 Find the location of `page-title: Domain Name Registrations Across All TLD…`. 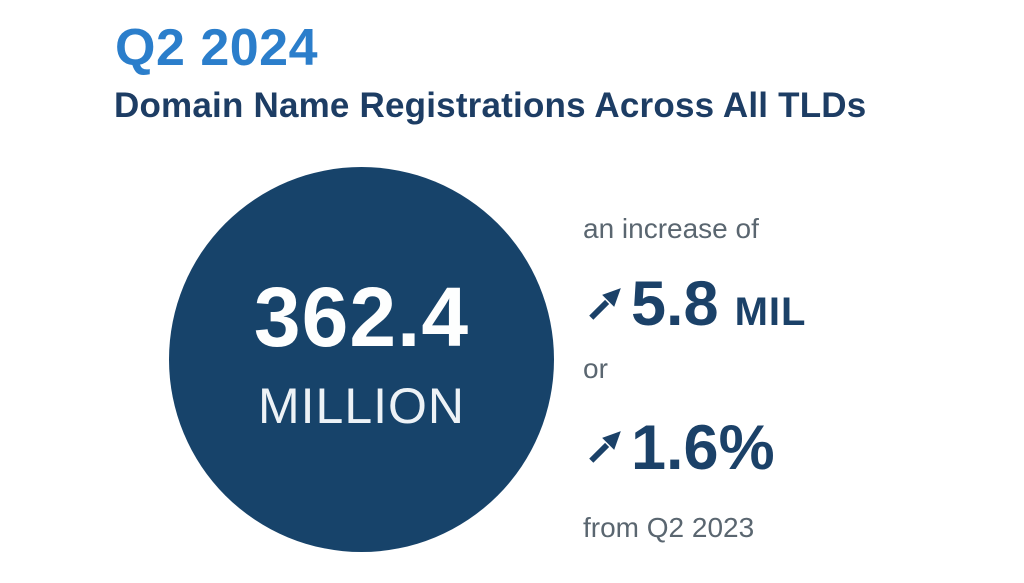

page-title: Domain Name Registrations Across All TLD… is located at coordinates (490, 105).